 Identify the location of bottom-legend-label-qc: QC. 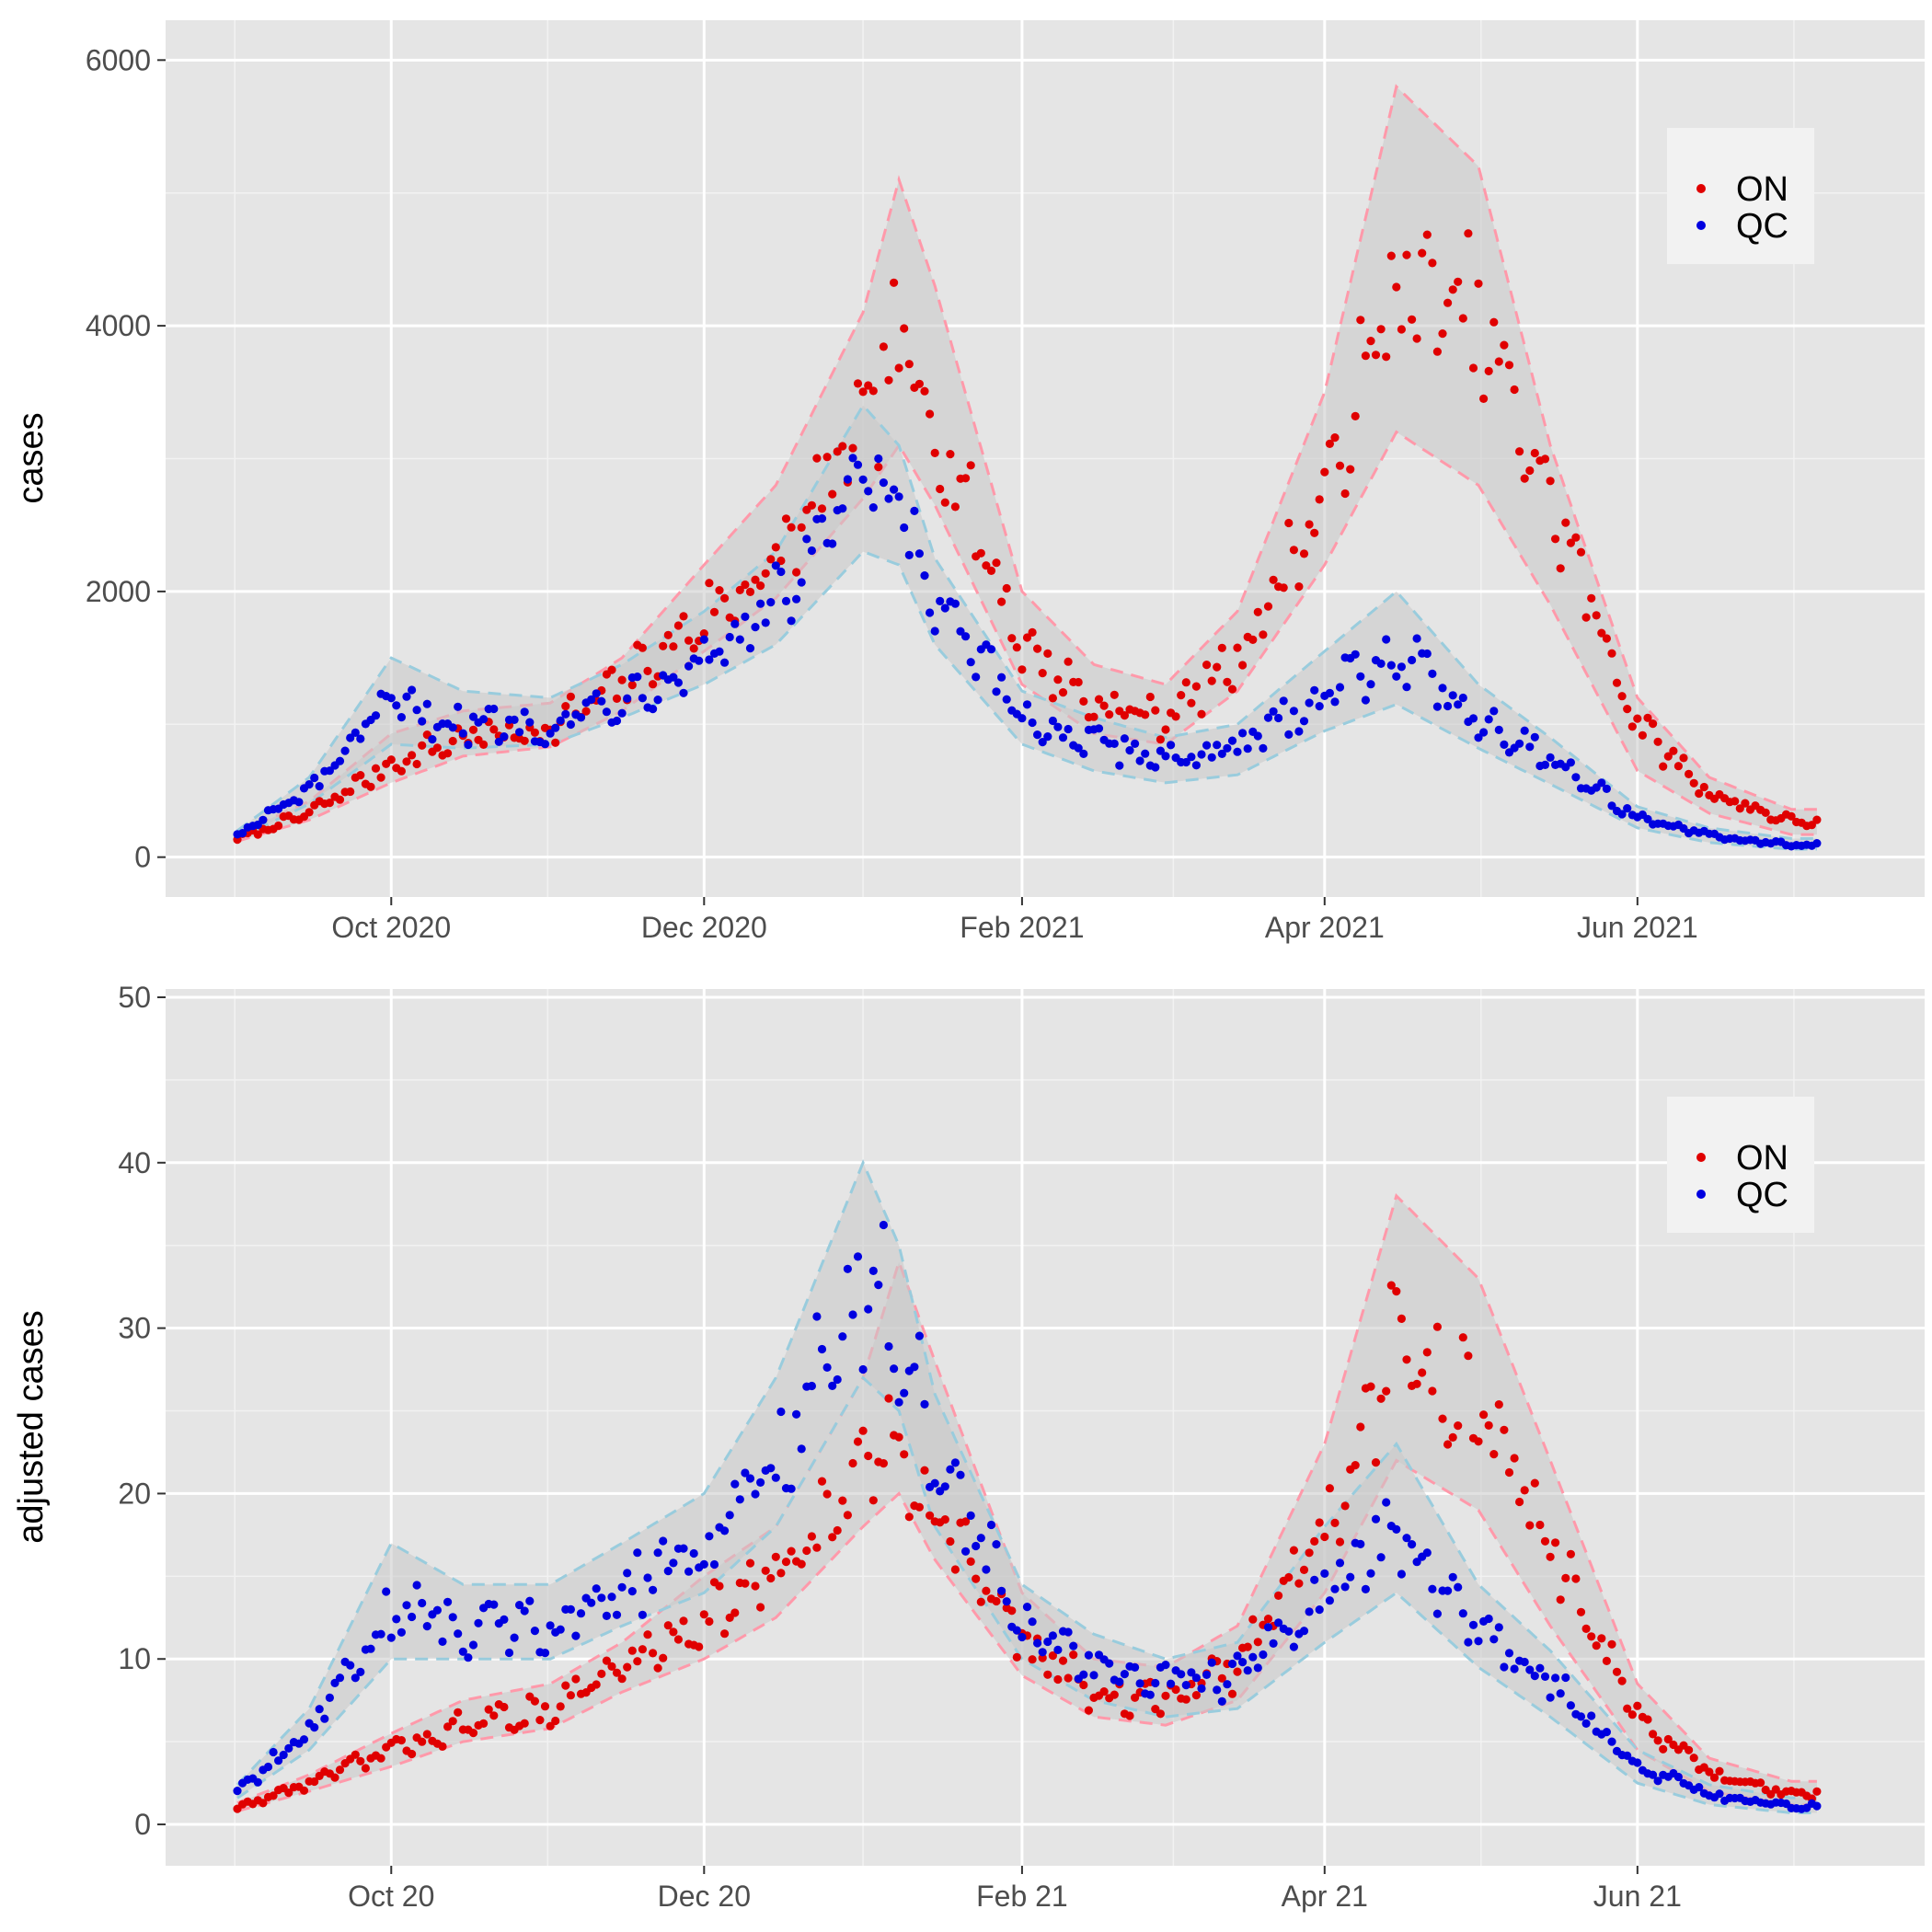
(1762, 1195).